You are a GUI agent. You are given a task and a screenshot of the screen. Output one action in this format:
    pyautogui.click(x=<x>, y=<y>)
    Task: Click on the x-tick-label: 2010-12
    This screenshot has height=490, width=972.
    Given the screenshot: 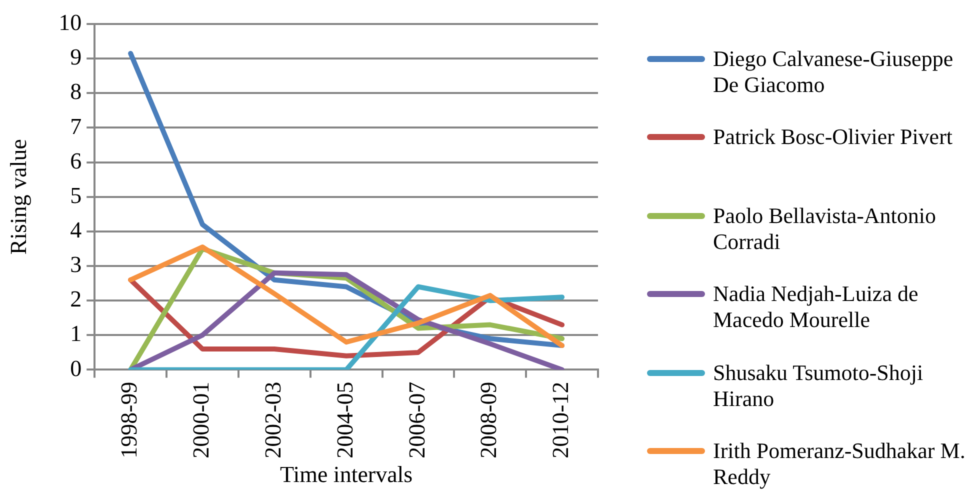 What is the action you would take?
    pyautogui.click(x=561, y=420)
    